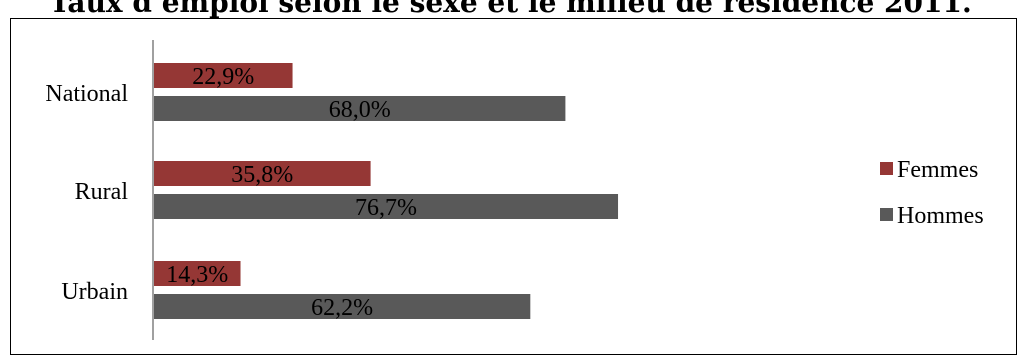  Describe the element at coordinates (940, 216) in the screenshot. I see `legend-label: Hommes` at that location.